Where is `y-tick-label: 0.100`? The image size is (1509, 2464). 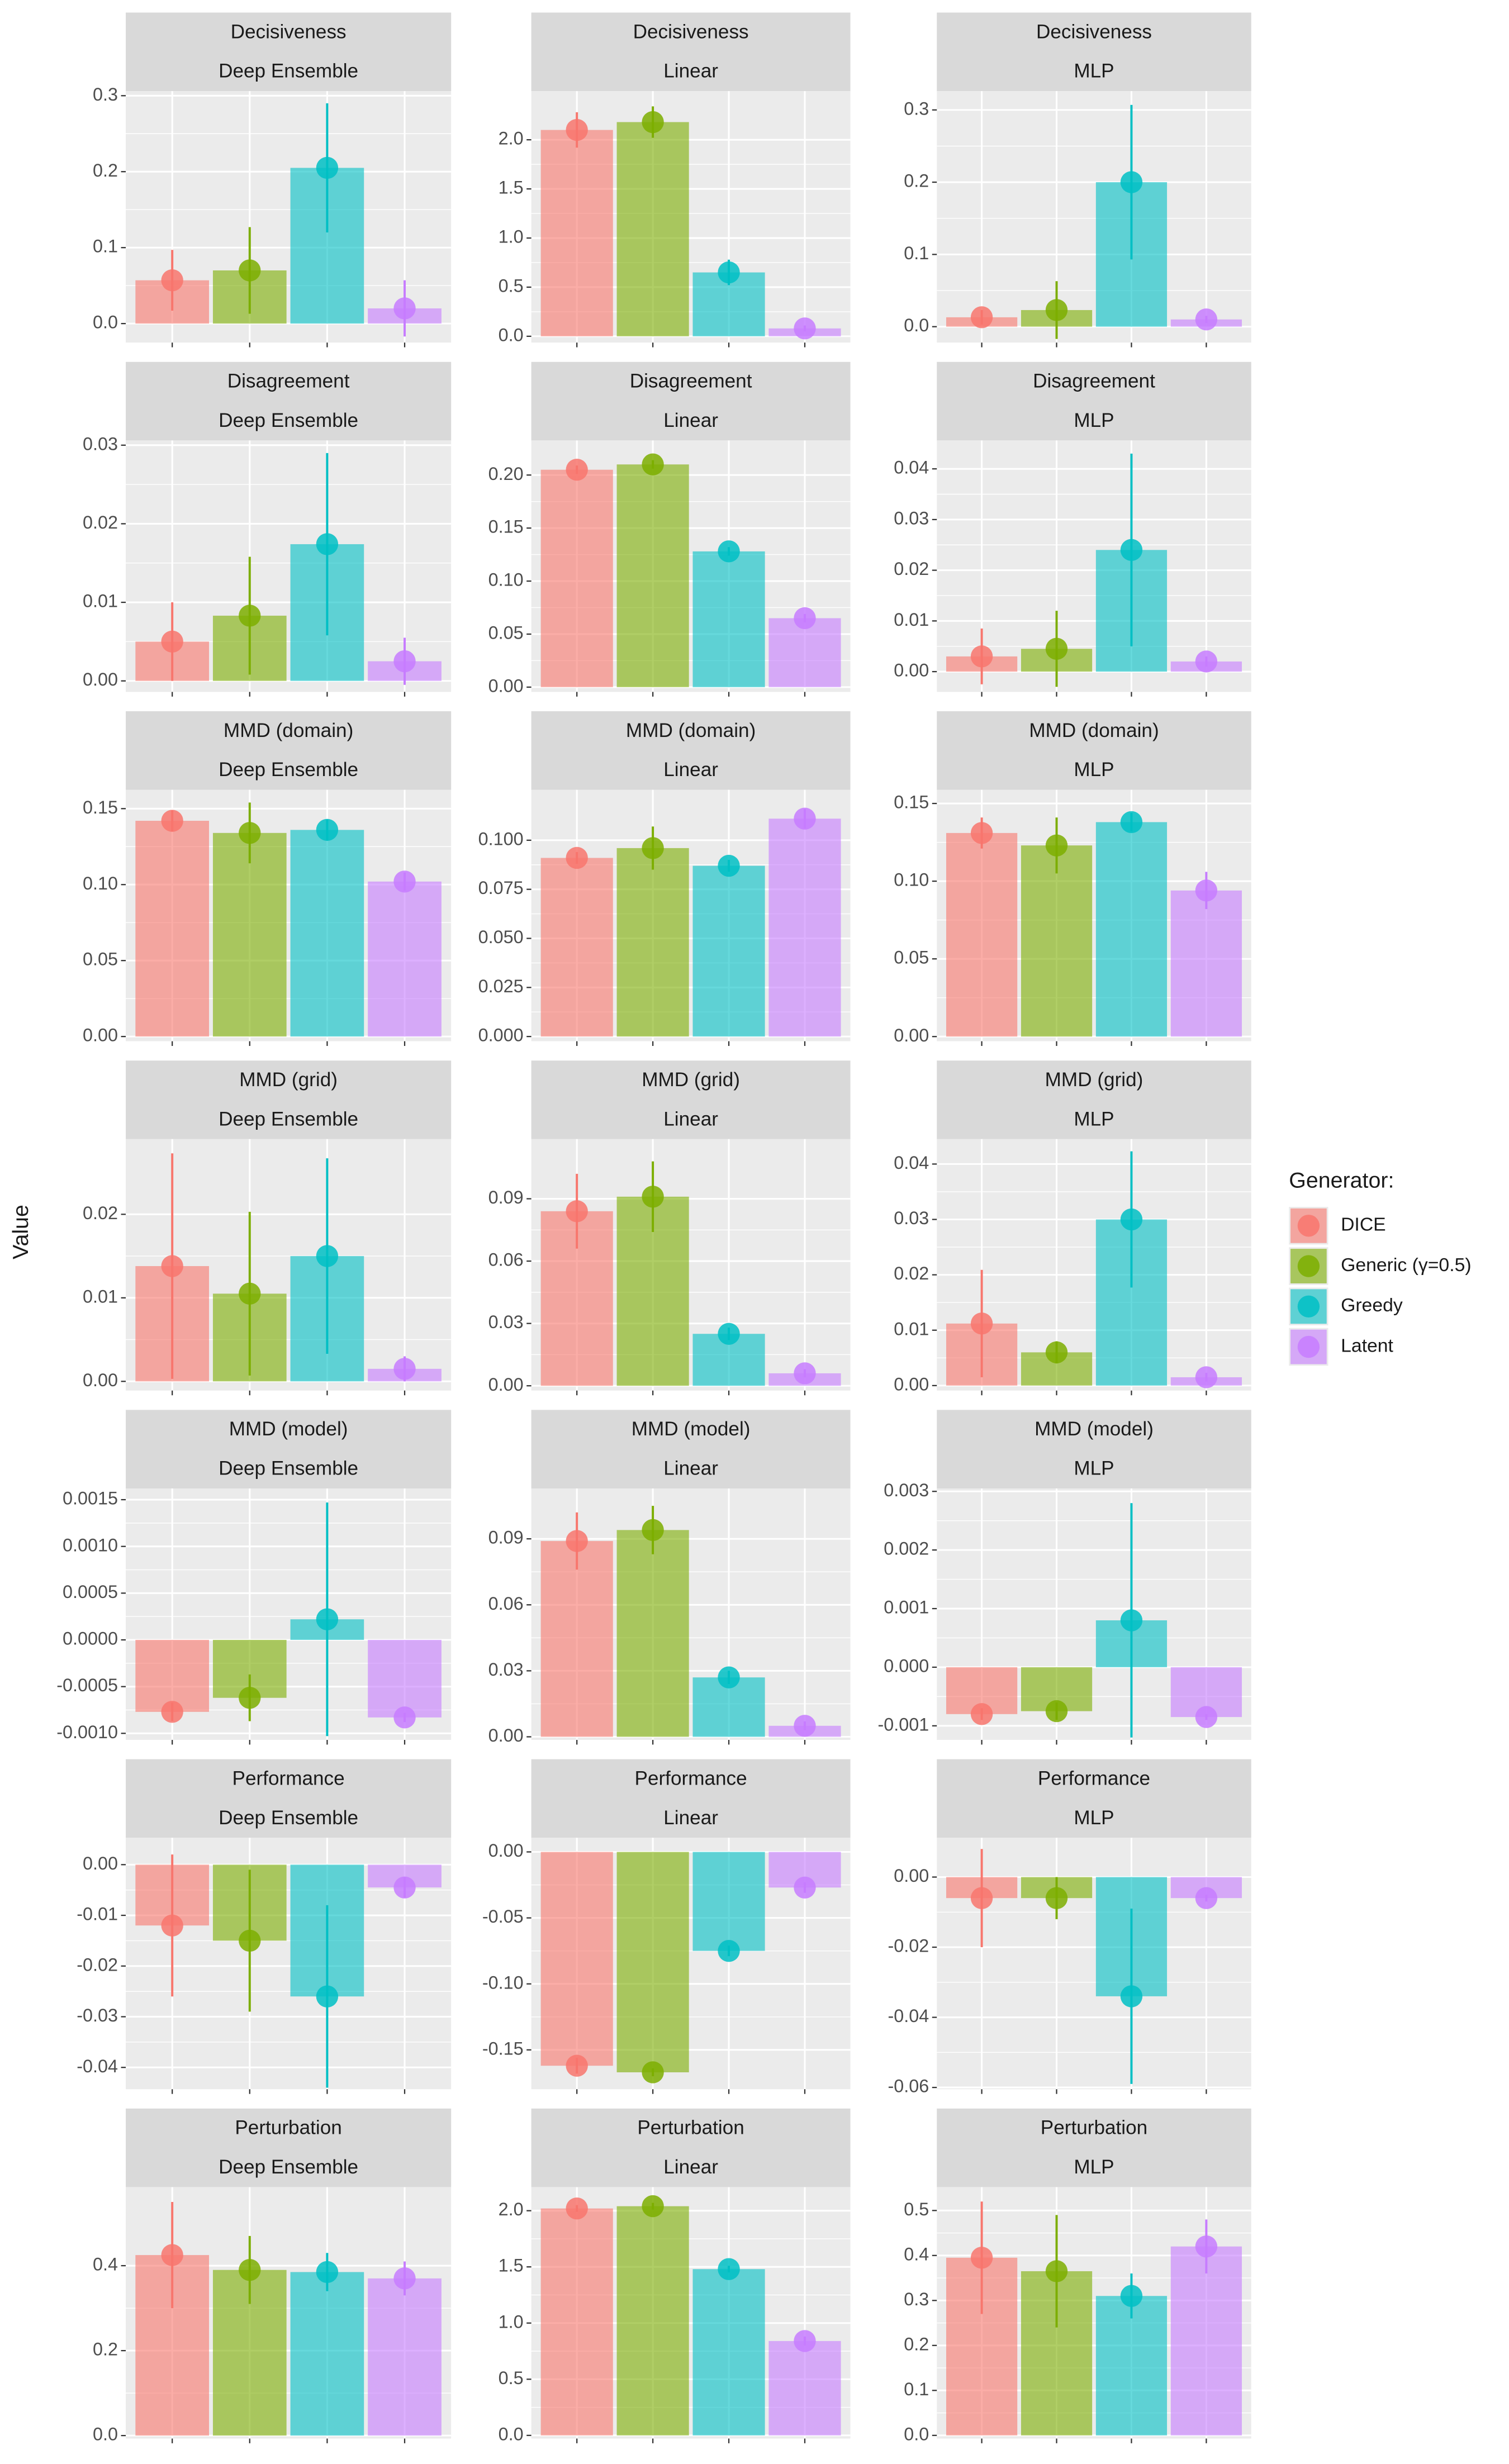 y-tick-label: 0.100 is located at coordinates (501, 839).